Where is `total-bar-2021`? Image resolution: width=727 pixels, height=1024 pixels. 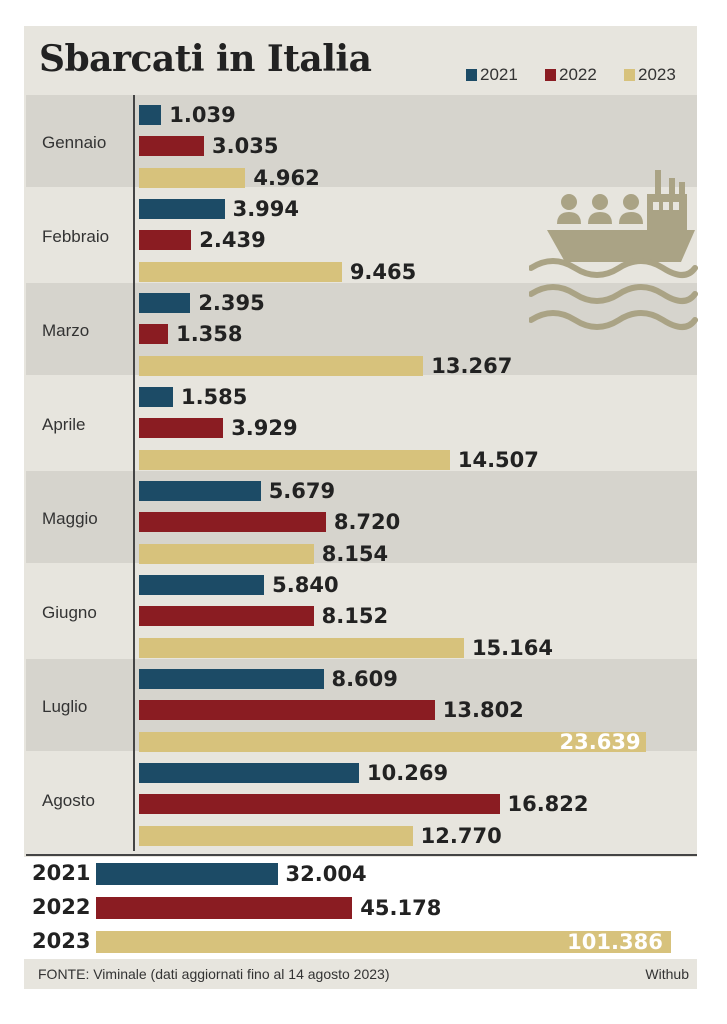 total-bar-2021 is located at coordinates (187, 874).